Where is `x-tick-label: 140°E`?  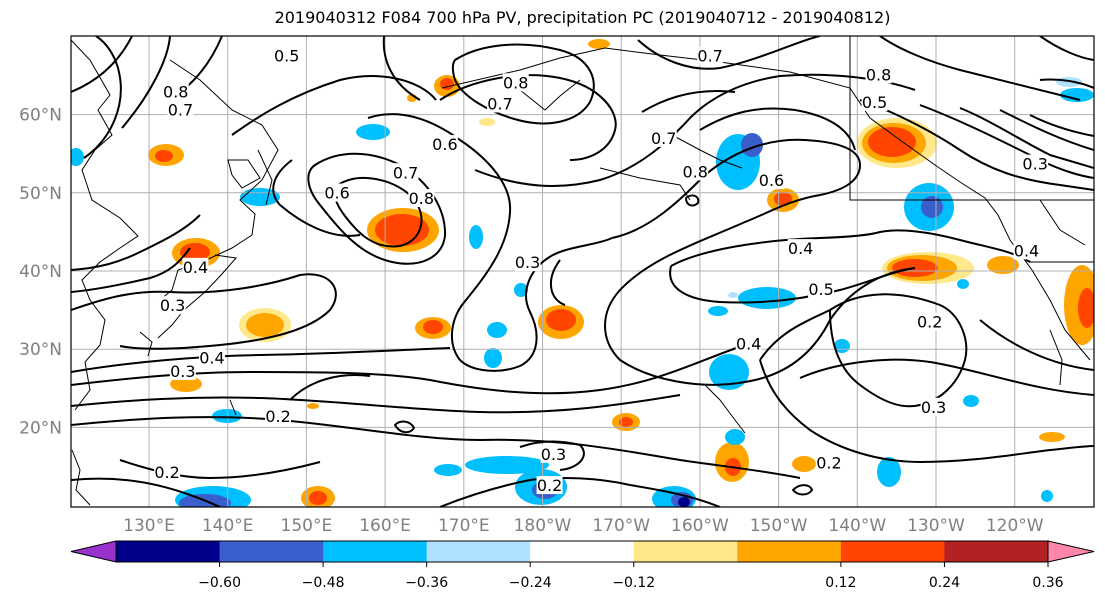
x-tick-label: 140°E is located at coordinates (228, 526).